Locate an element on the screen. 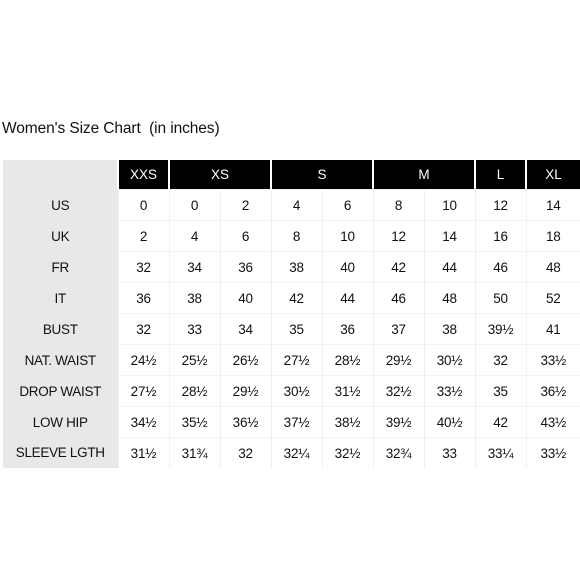 This screenshot has width=580, height=580. table-row: LOW HIP 34½ 35½ 36½ 37½ 38½ 39½ 40½ 42 43½ is located at coordinates (291, 422).